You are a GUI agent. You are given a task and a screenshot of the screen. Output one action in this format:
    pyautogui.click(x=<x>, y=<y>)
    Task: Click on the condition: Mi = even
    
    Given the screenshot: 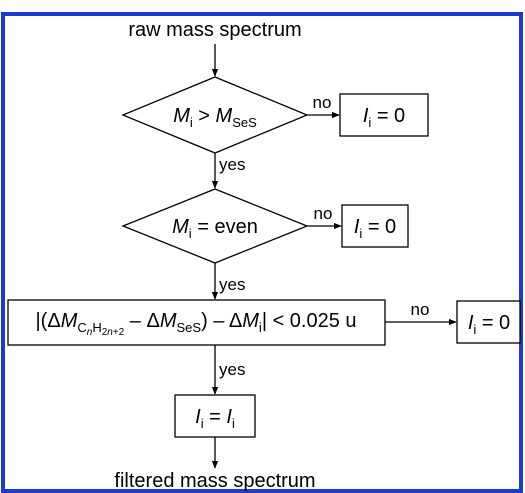 What is the action you would take?
    pyautogui.click(x=215, y=228)
    